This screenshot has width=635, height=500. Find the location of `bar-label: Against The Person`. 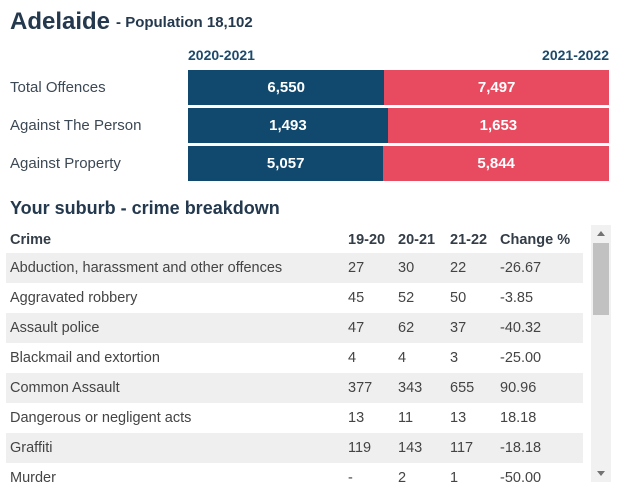

bar-label: Against The Person is located at coordinates (76, 125).